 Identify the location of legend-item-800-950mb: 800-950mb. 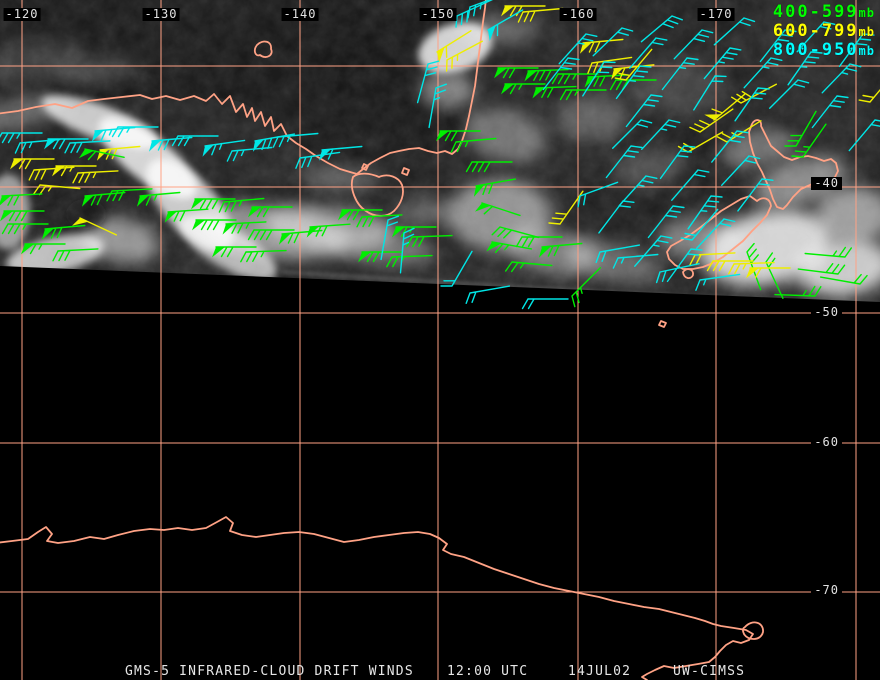
(824, 50).